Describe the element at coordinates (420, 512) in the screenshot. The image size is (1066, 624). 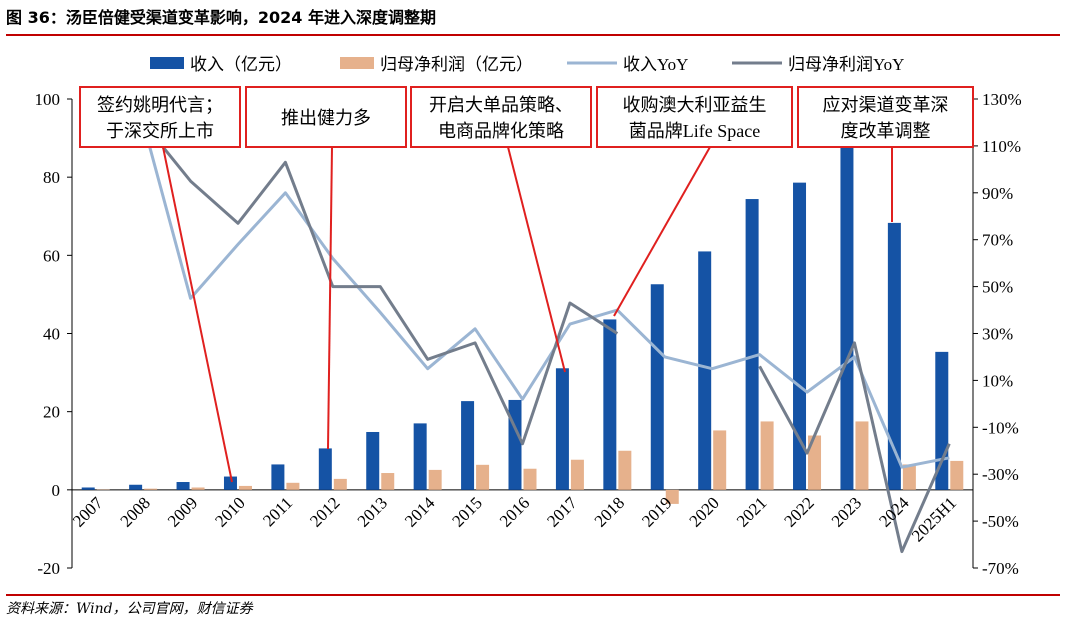
I see `x-tick-label: 2014` at that location.